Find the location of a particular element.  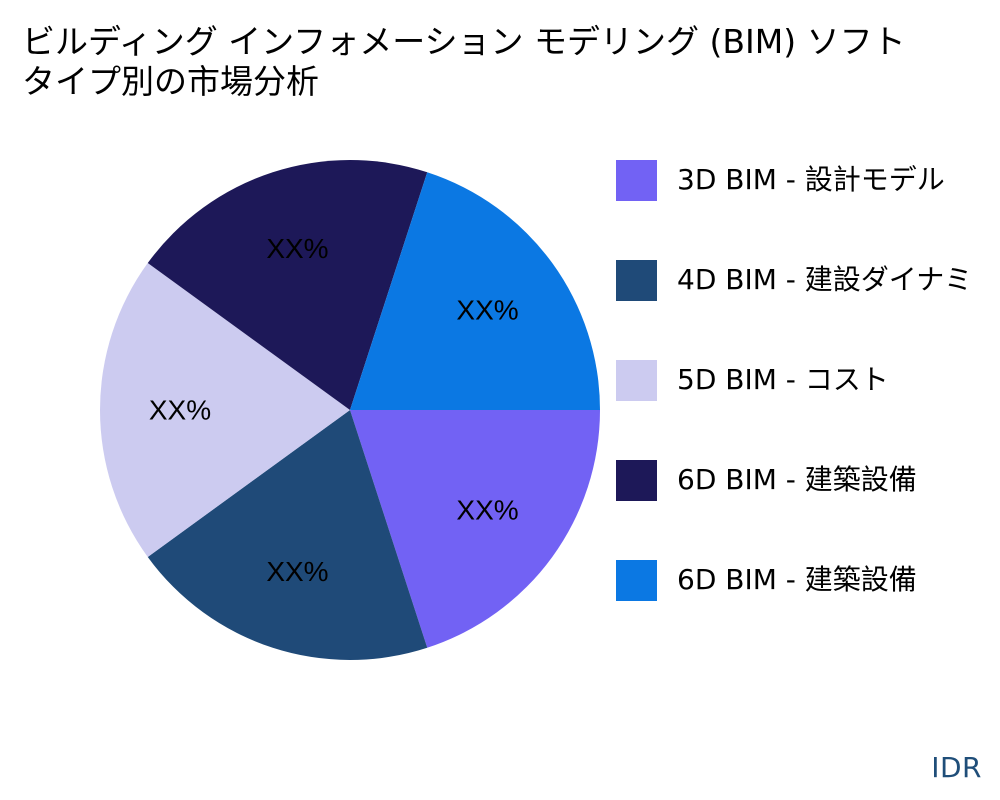

legend-item: 3D BIM - 設計モデル is located at coordinates (808, 180).